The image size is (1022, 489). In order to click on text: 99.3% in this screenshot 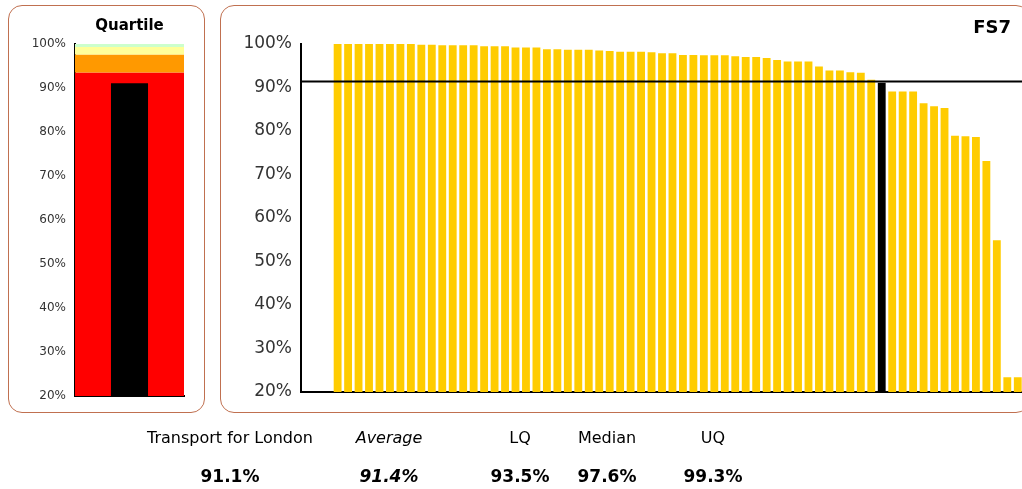, I will do `click(713, 476)`.